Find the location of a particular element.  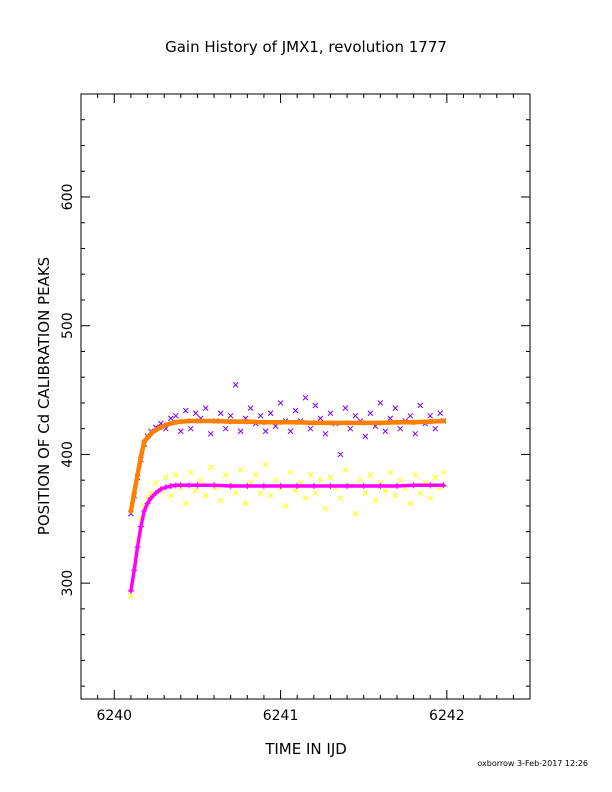

y-tick-label: 300 is located at coordinates (68, 583).